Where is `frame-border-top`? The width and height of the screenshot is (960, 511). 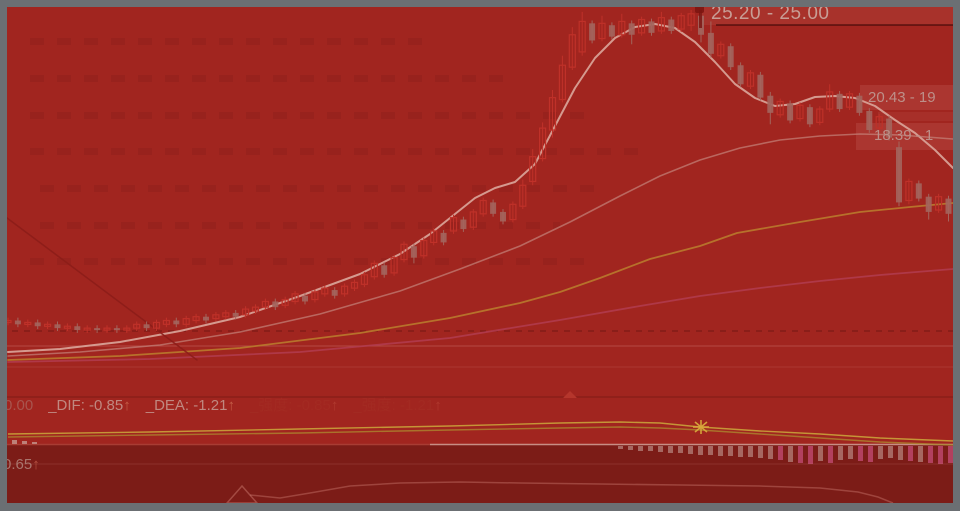
frame-border-top is located at coordinates (480, 3).